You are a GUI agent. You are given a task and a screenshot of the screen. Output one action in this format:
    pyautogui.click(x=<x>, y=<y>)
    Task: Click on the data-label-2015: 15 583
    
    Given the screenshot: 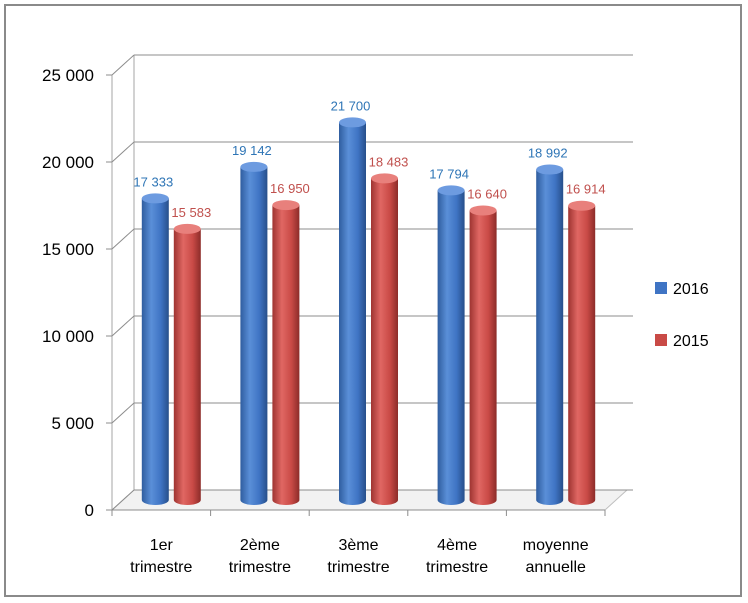 What is the action you would take?
    pyautogui.click(x=191, y=212)
    